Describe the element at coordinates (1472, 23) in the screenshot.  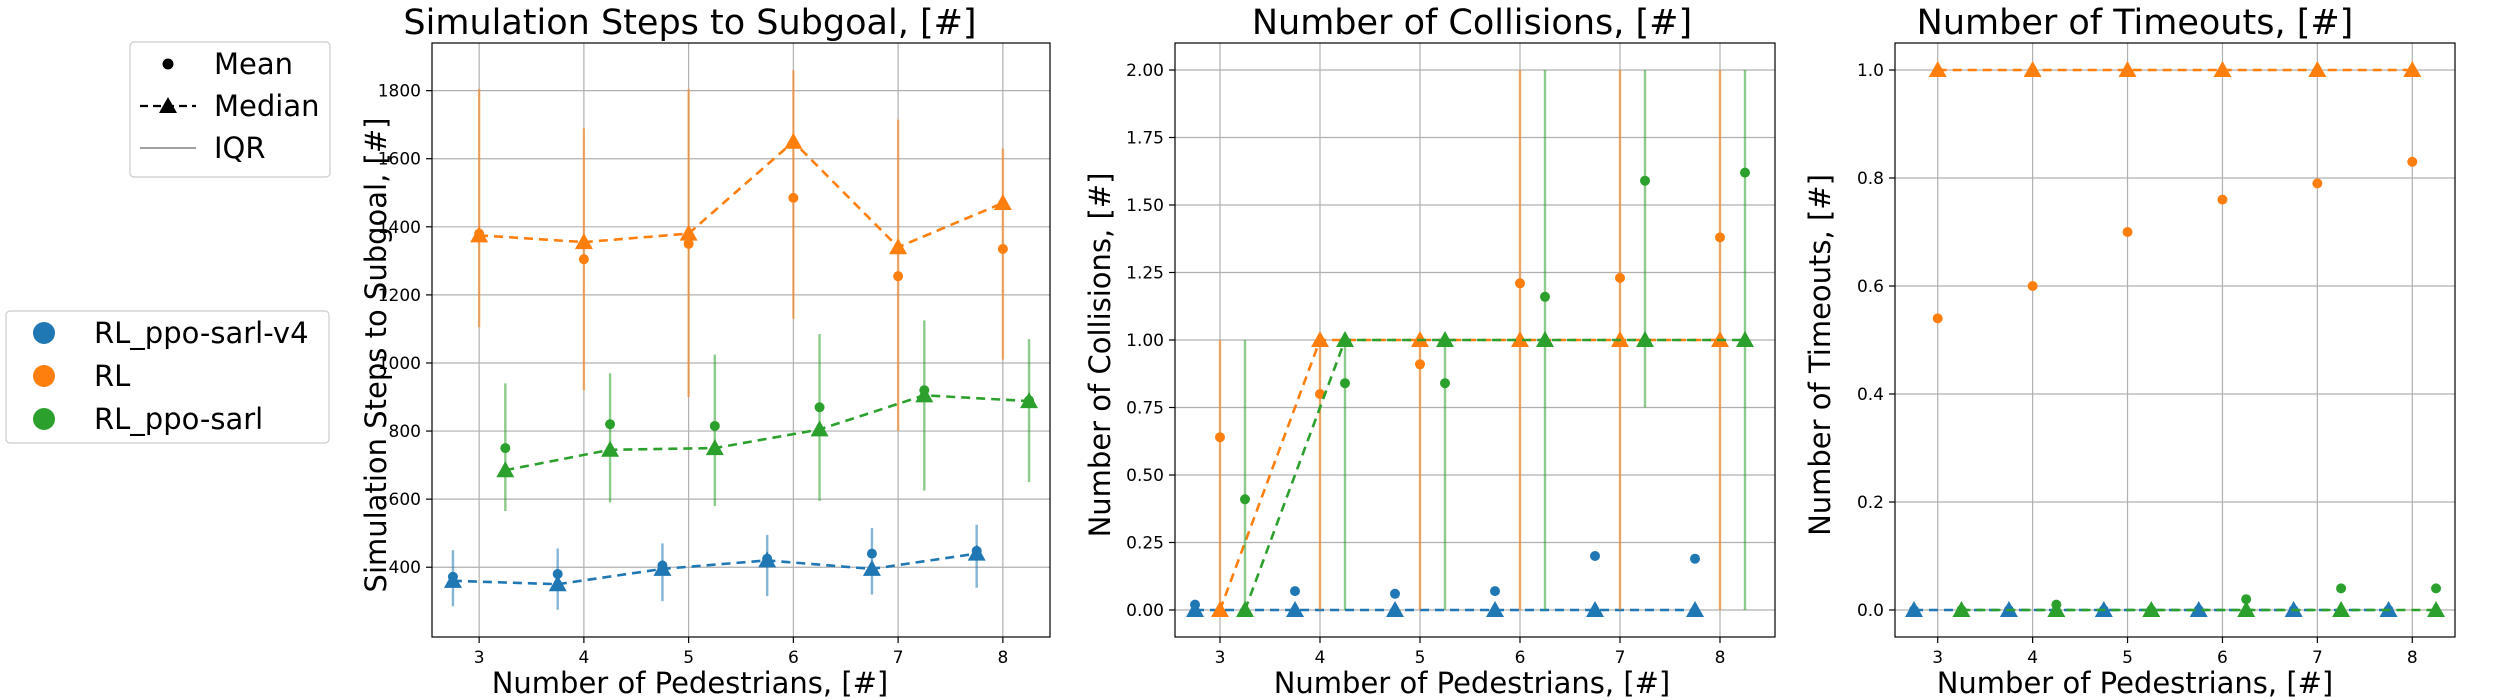
I see `panel-1-title: Number of Collisions, [#]` at that location.